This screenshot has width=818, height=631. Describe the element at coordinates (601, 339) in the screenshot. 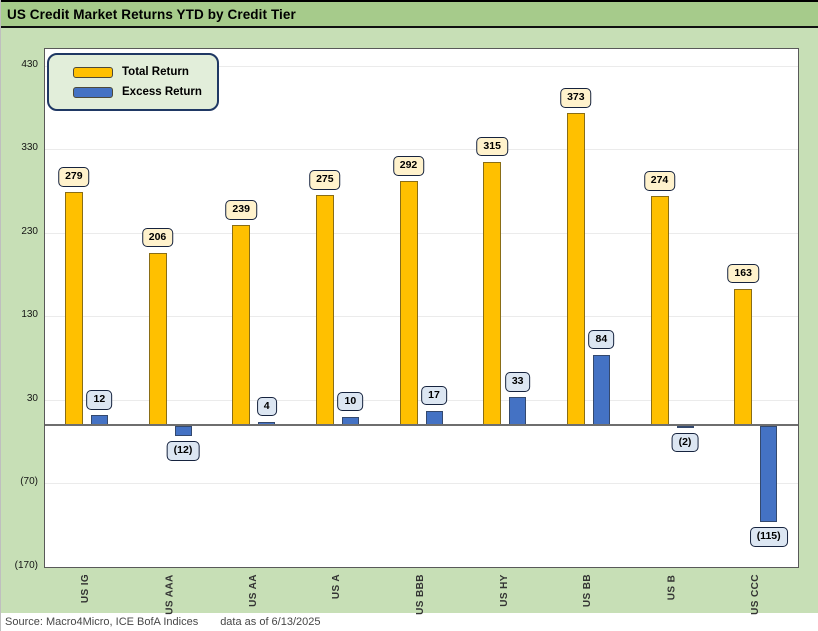

I see `data-label: 84` at that location.